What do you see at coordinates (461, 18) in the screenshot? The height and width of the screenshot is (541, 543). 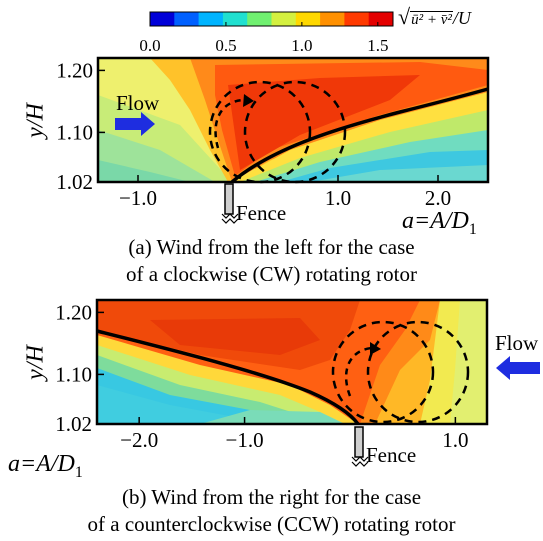 I see `over-u: /U` at bounding box center [461, 18].